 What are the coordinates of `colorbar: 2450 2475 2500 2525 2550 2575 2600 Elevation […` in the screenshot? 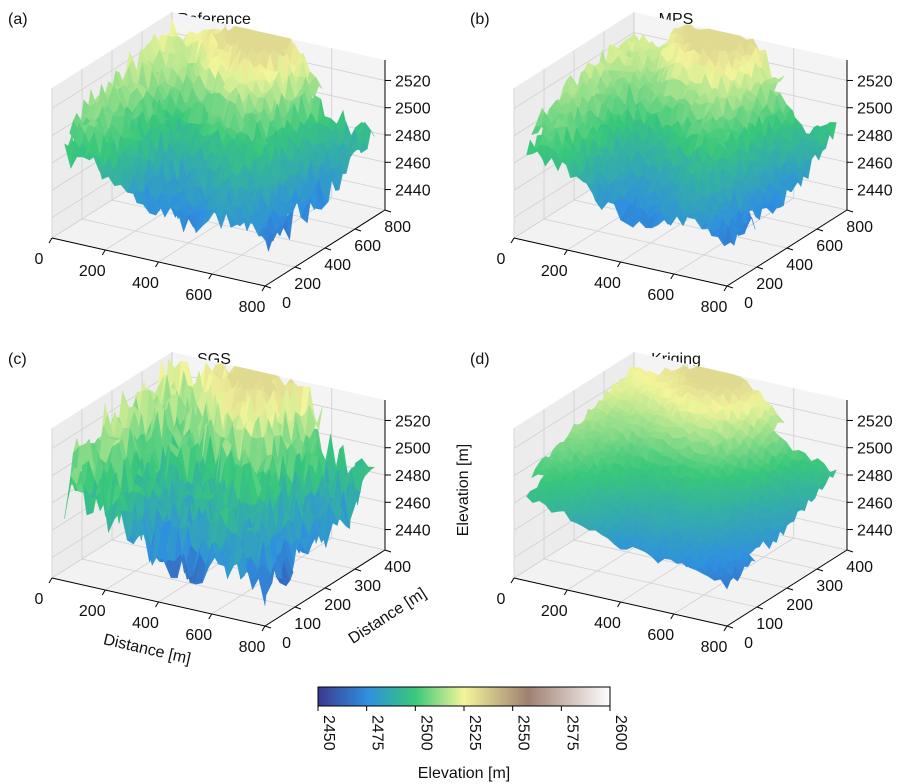 It's located at (473, 734).